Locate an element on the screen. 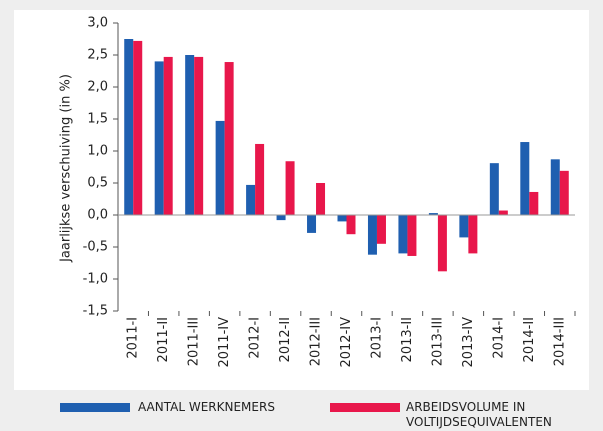 The image size is (603, 431). x-tick-label: 2013-II is located at coordinates (407, 339).